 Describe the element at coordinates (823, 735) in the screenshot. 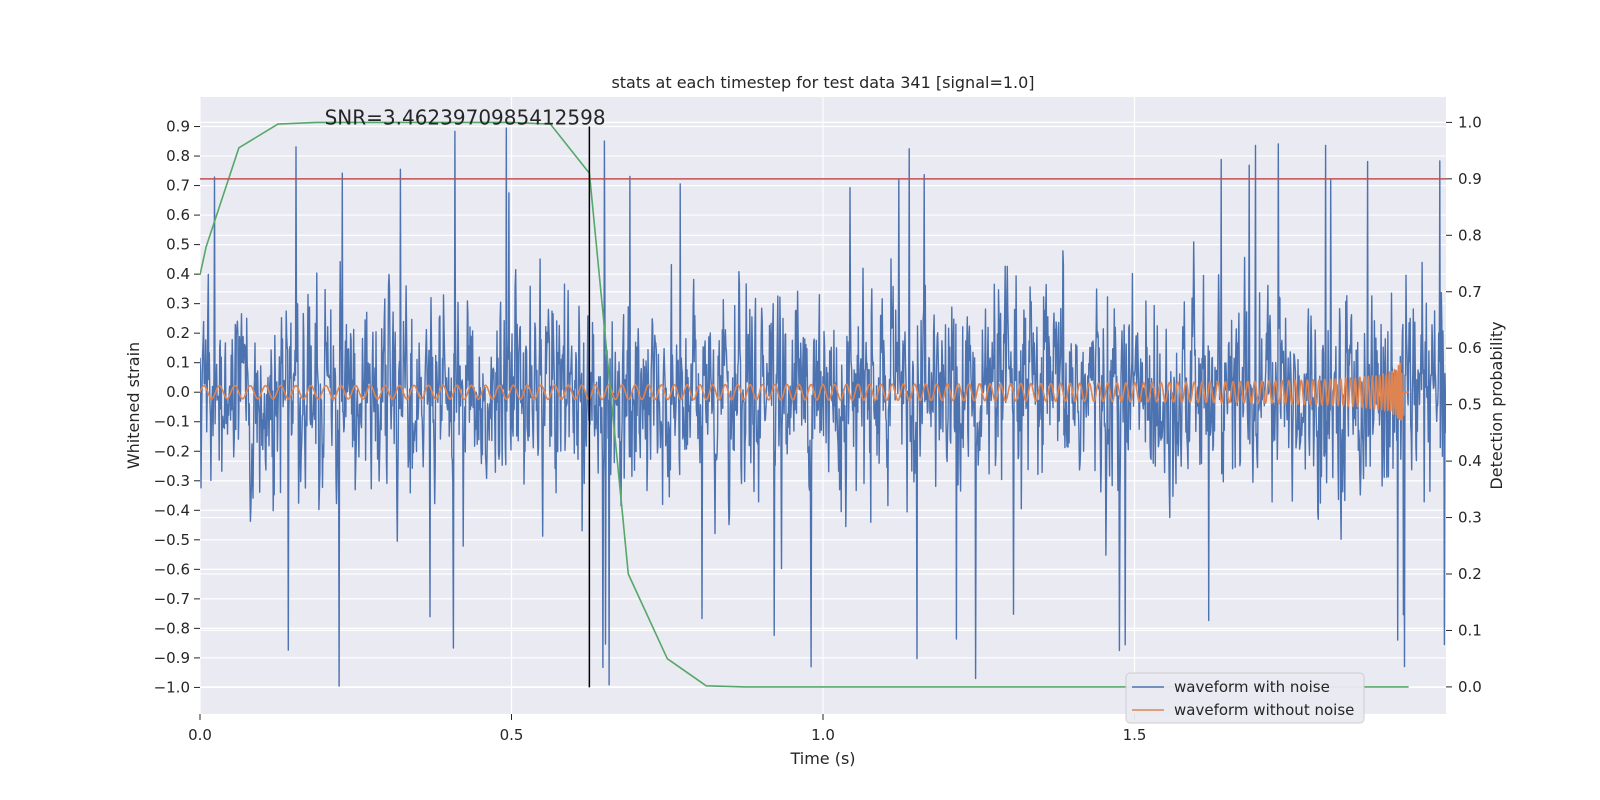

I see `x-tick-label: 1.0` at that location.